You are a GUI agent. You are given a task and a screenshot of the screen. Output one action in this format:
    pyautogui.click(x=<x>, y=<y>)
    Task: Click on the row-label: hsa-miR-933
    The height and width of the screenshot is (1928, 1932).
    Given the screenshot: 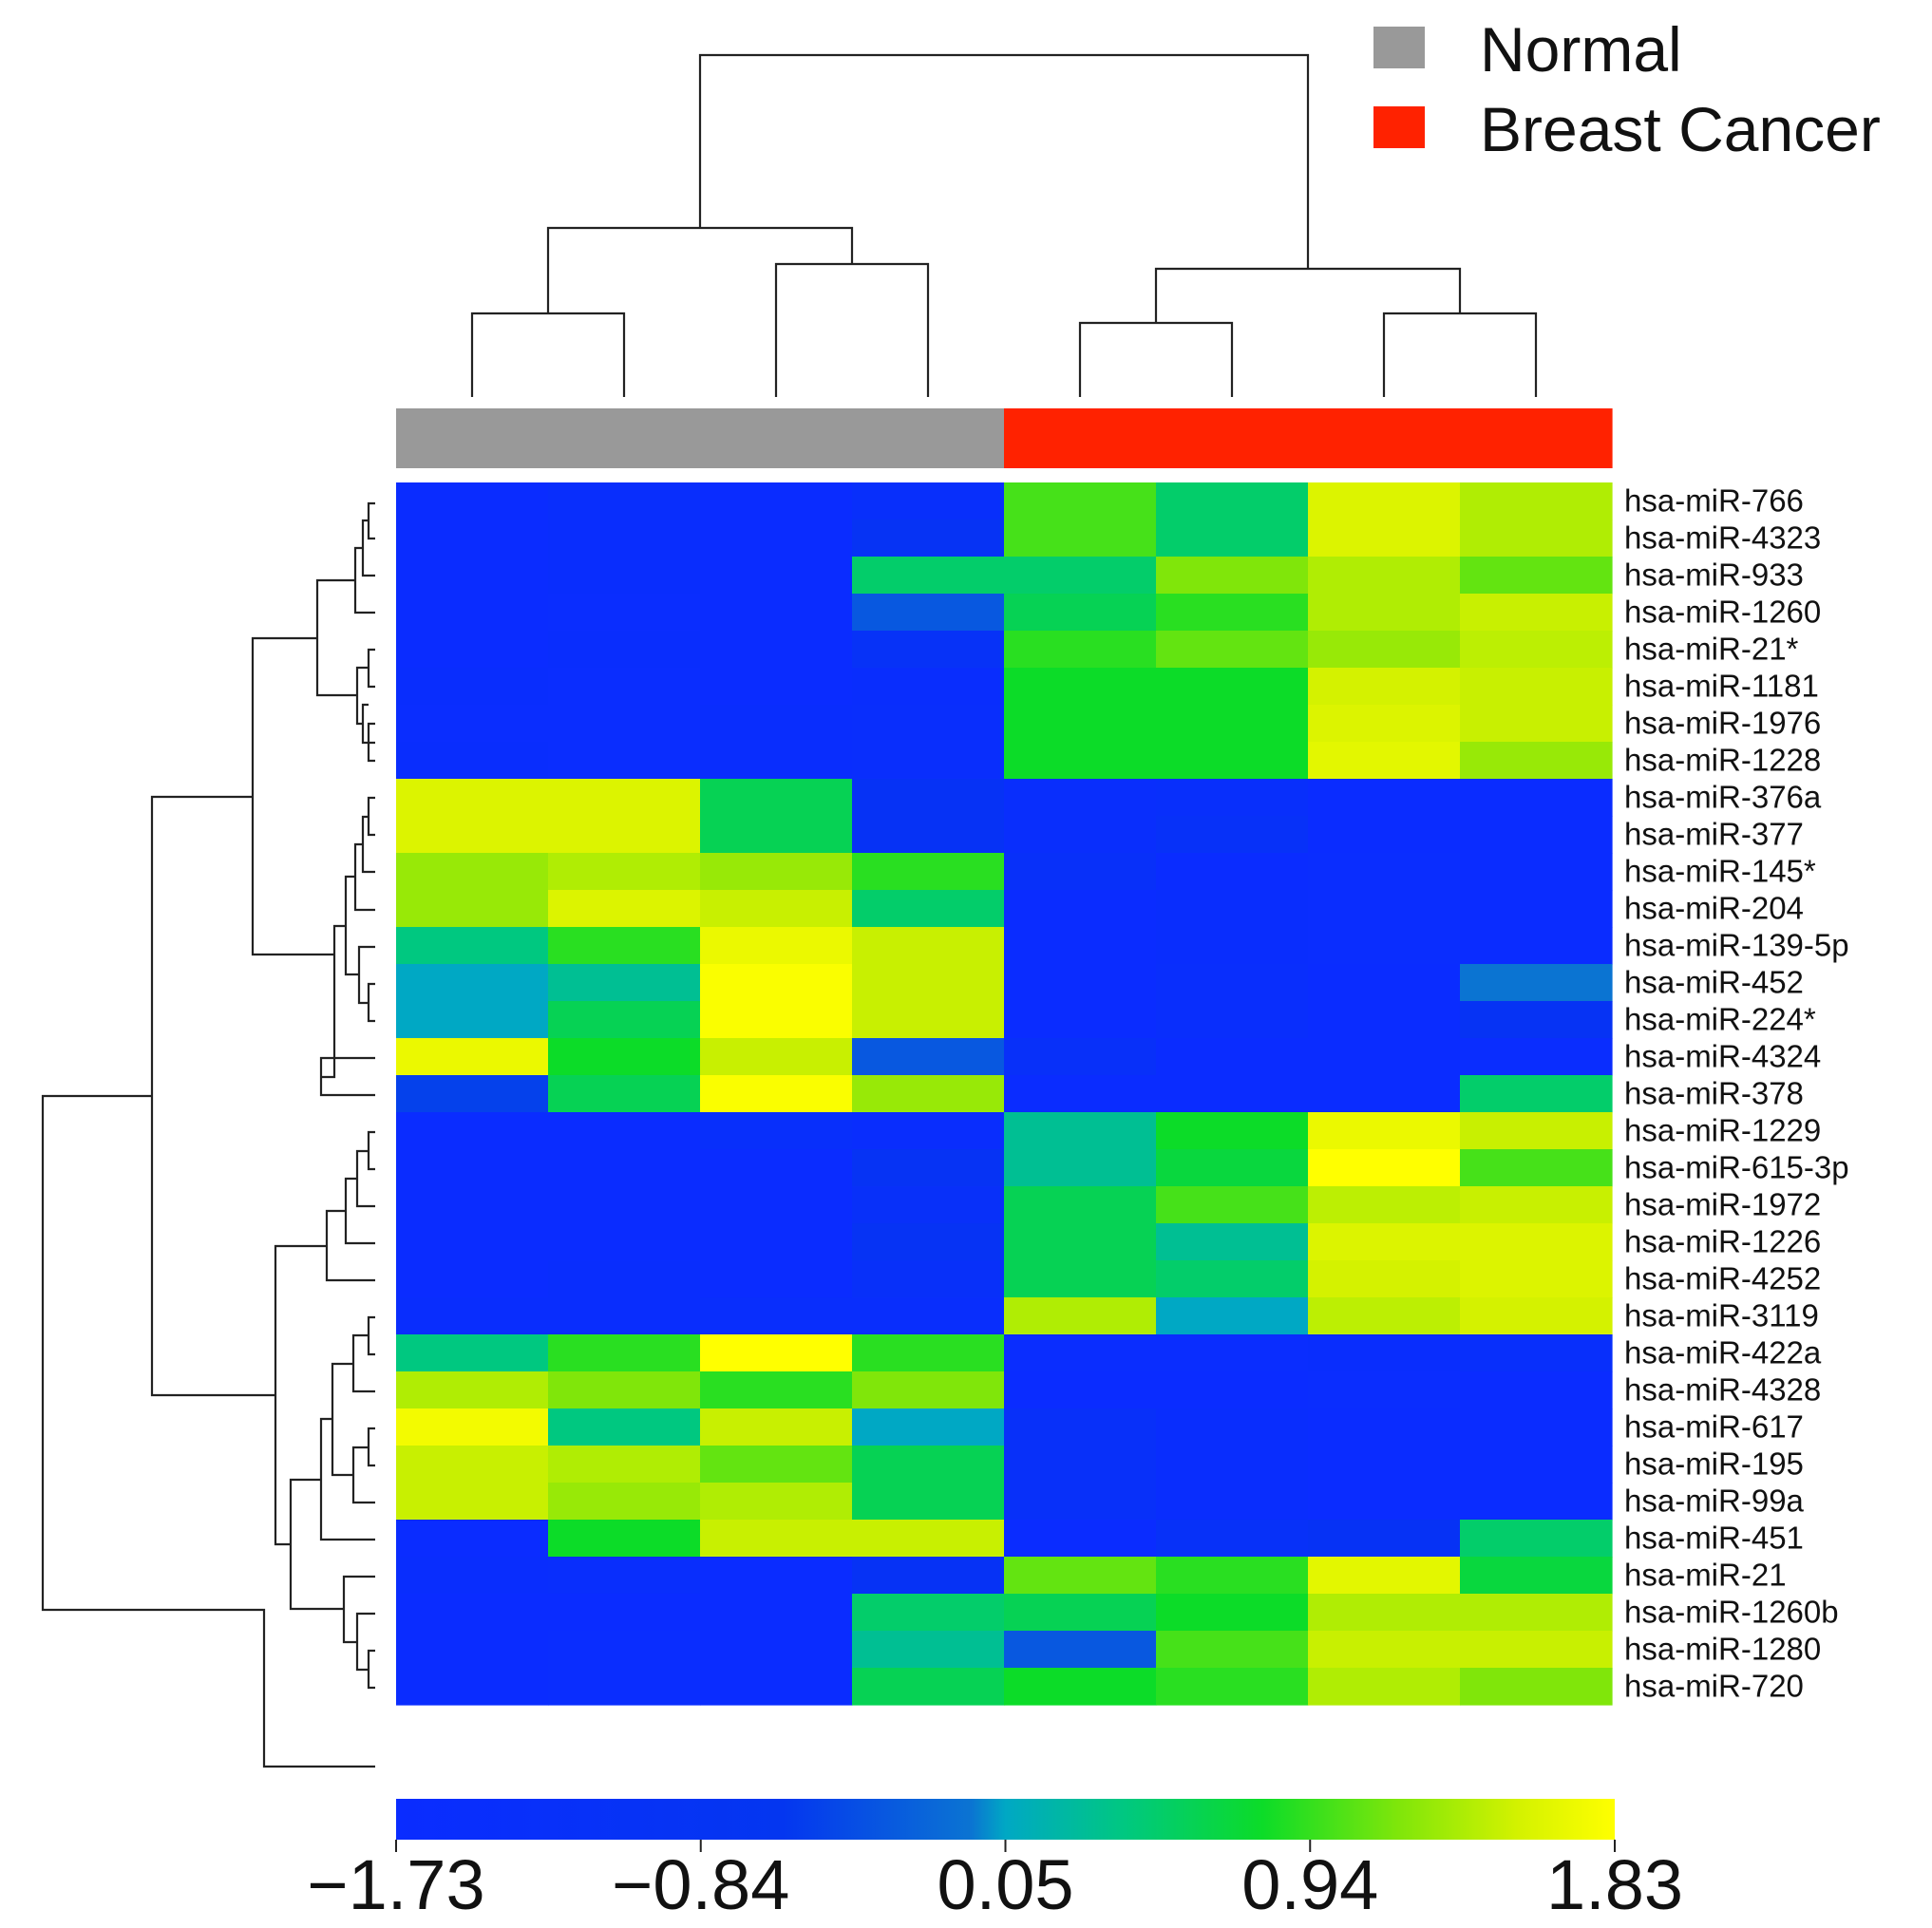 What is the action you would take?
    pyautogui.click(x=1714, y=575)
    